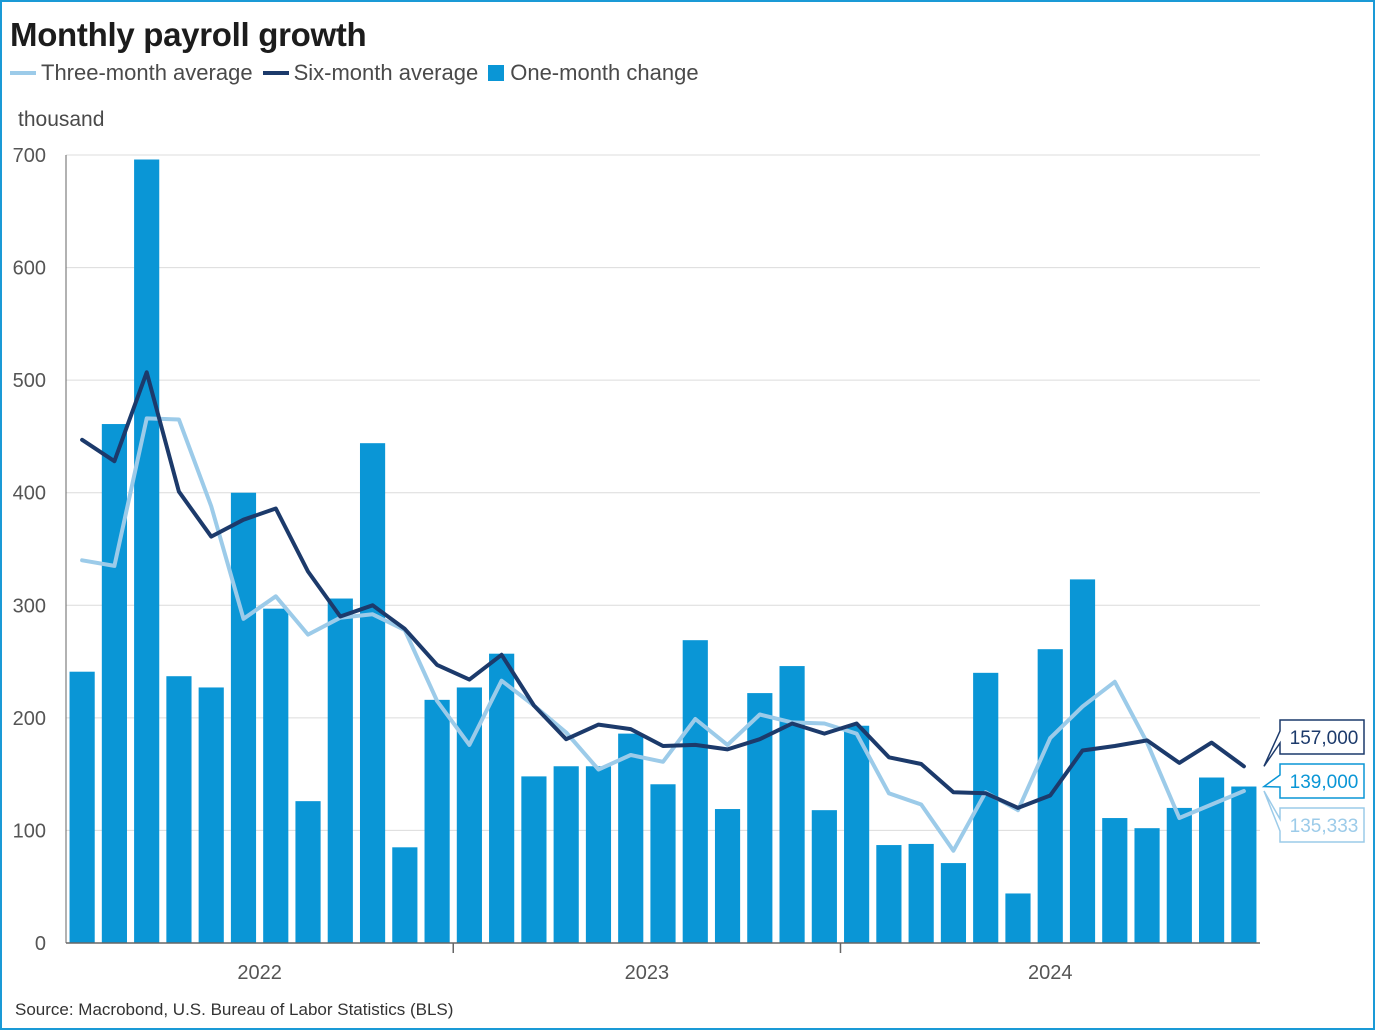  I want to click on legend-label-three-month: Three-month average, so click(147, 72).